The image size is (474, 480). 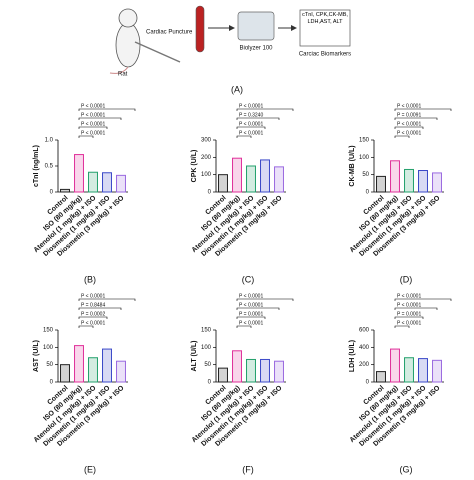 I want to click on y-axis-label: LDH (U/L), so click(x=352, y=356).